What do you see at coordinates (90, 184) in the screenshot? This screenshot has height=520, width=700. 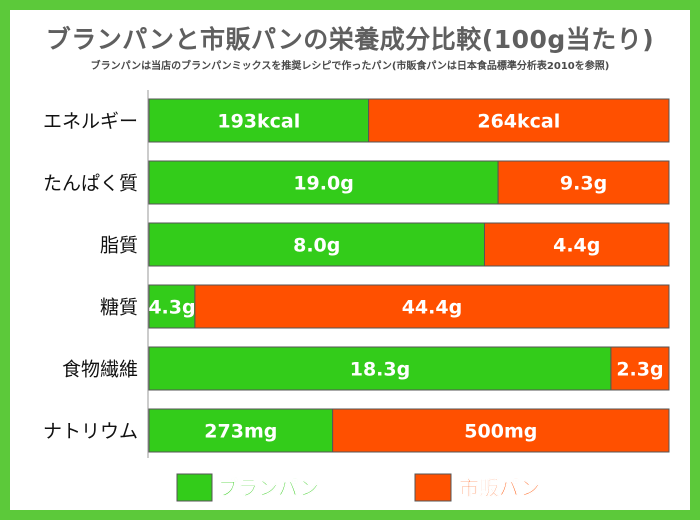 I see `category-label: たんぱく質` at bounding box center [90, 184].